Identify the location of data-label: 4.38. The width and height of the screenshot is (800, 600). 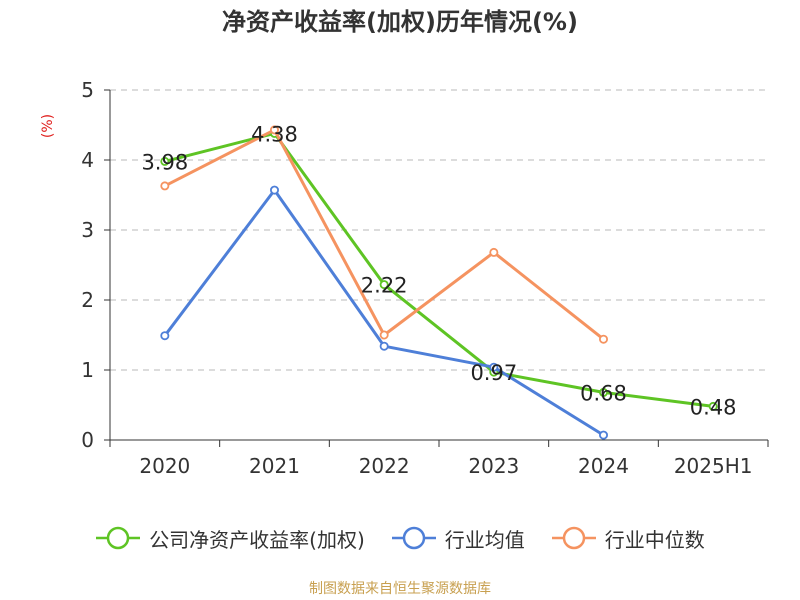
(274, 134).